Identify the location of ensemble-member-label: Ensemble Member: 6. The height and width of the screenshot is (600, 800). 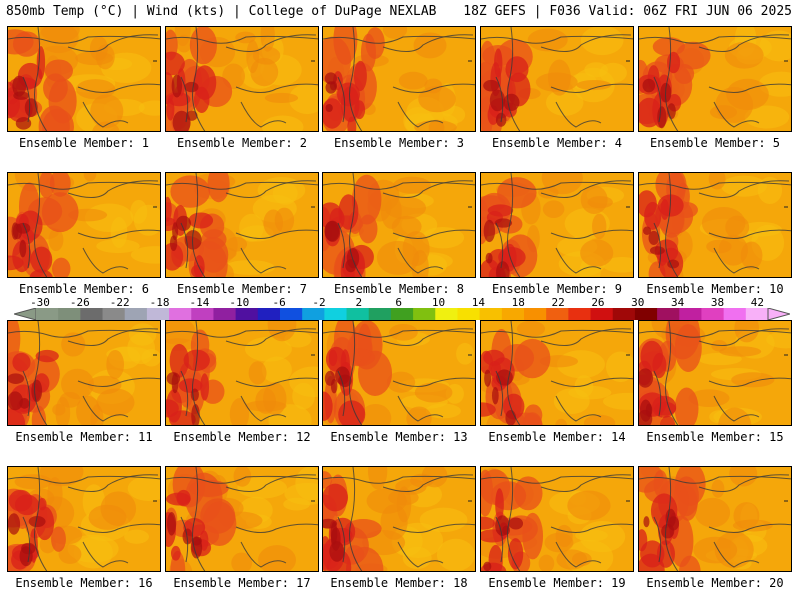
(84, 289).